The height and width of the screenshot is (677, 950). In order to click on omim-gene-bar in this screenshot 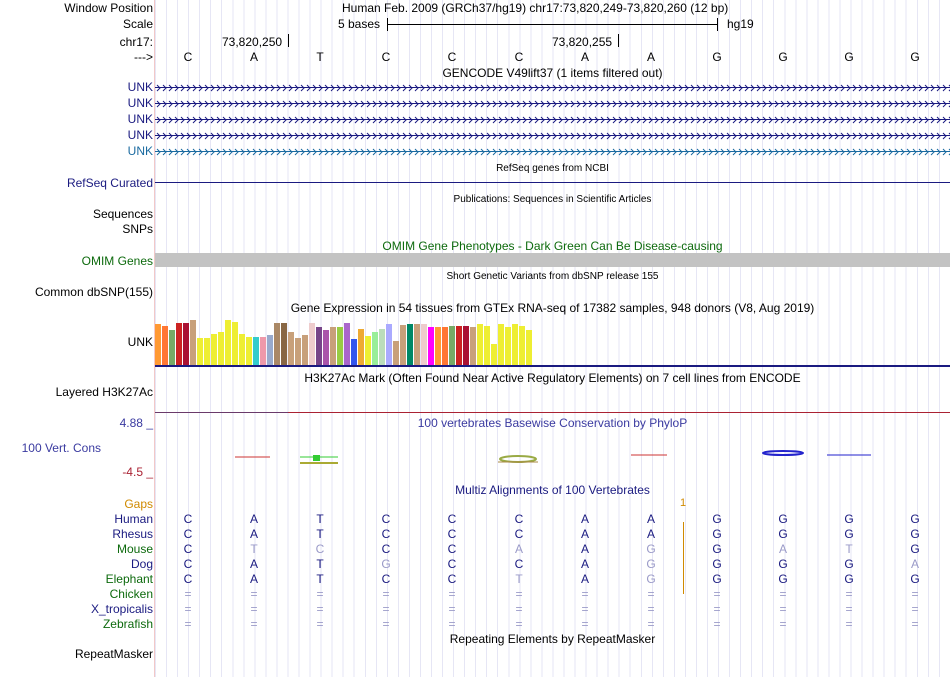, I will do `click(552, 260)`.